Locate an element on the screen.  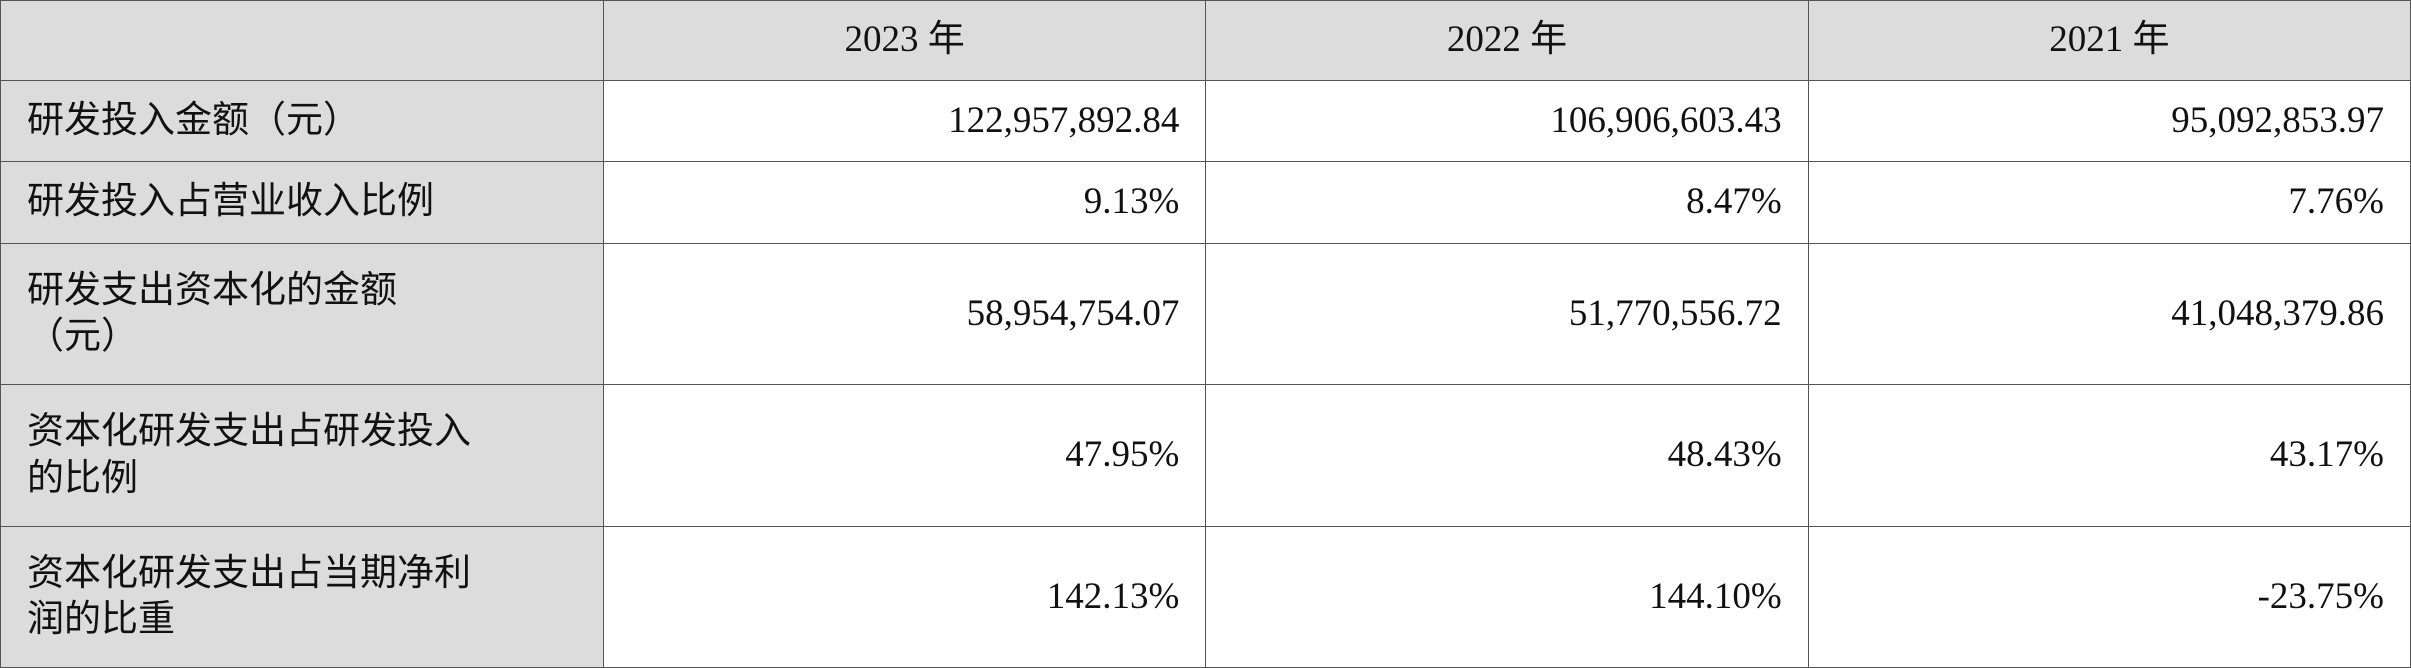
value-cell: 41,048,379.86 is located at coordinates (2109, 314).